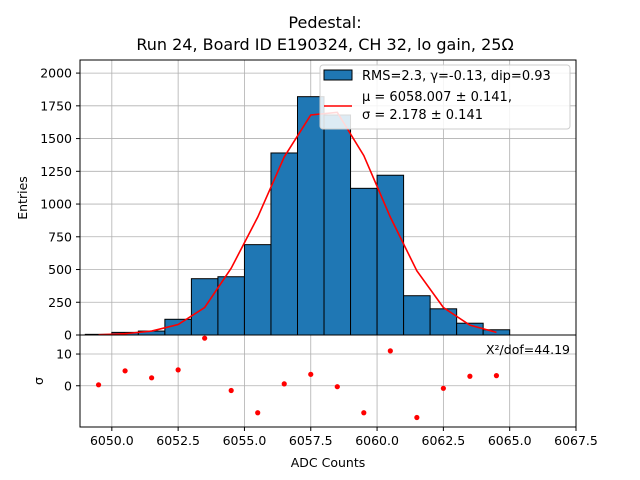  What do you see at coordinates (311, 440) in the screenshot?
I see `x-tick-label: 6057.5` at bounding box center [311, 440].